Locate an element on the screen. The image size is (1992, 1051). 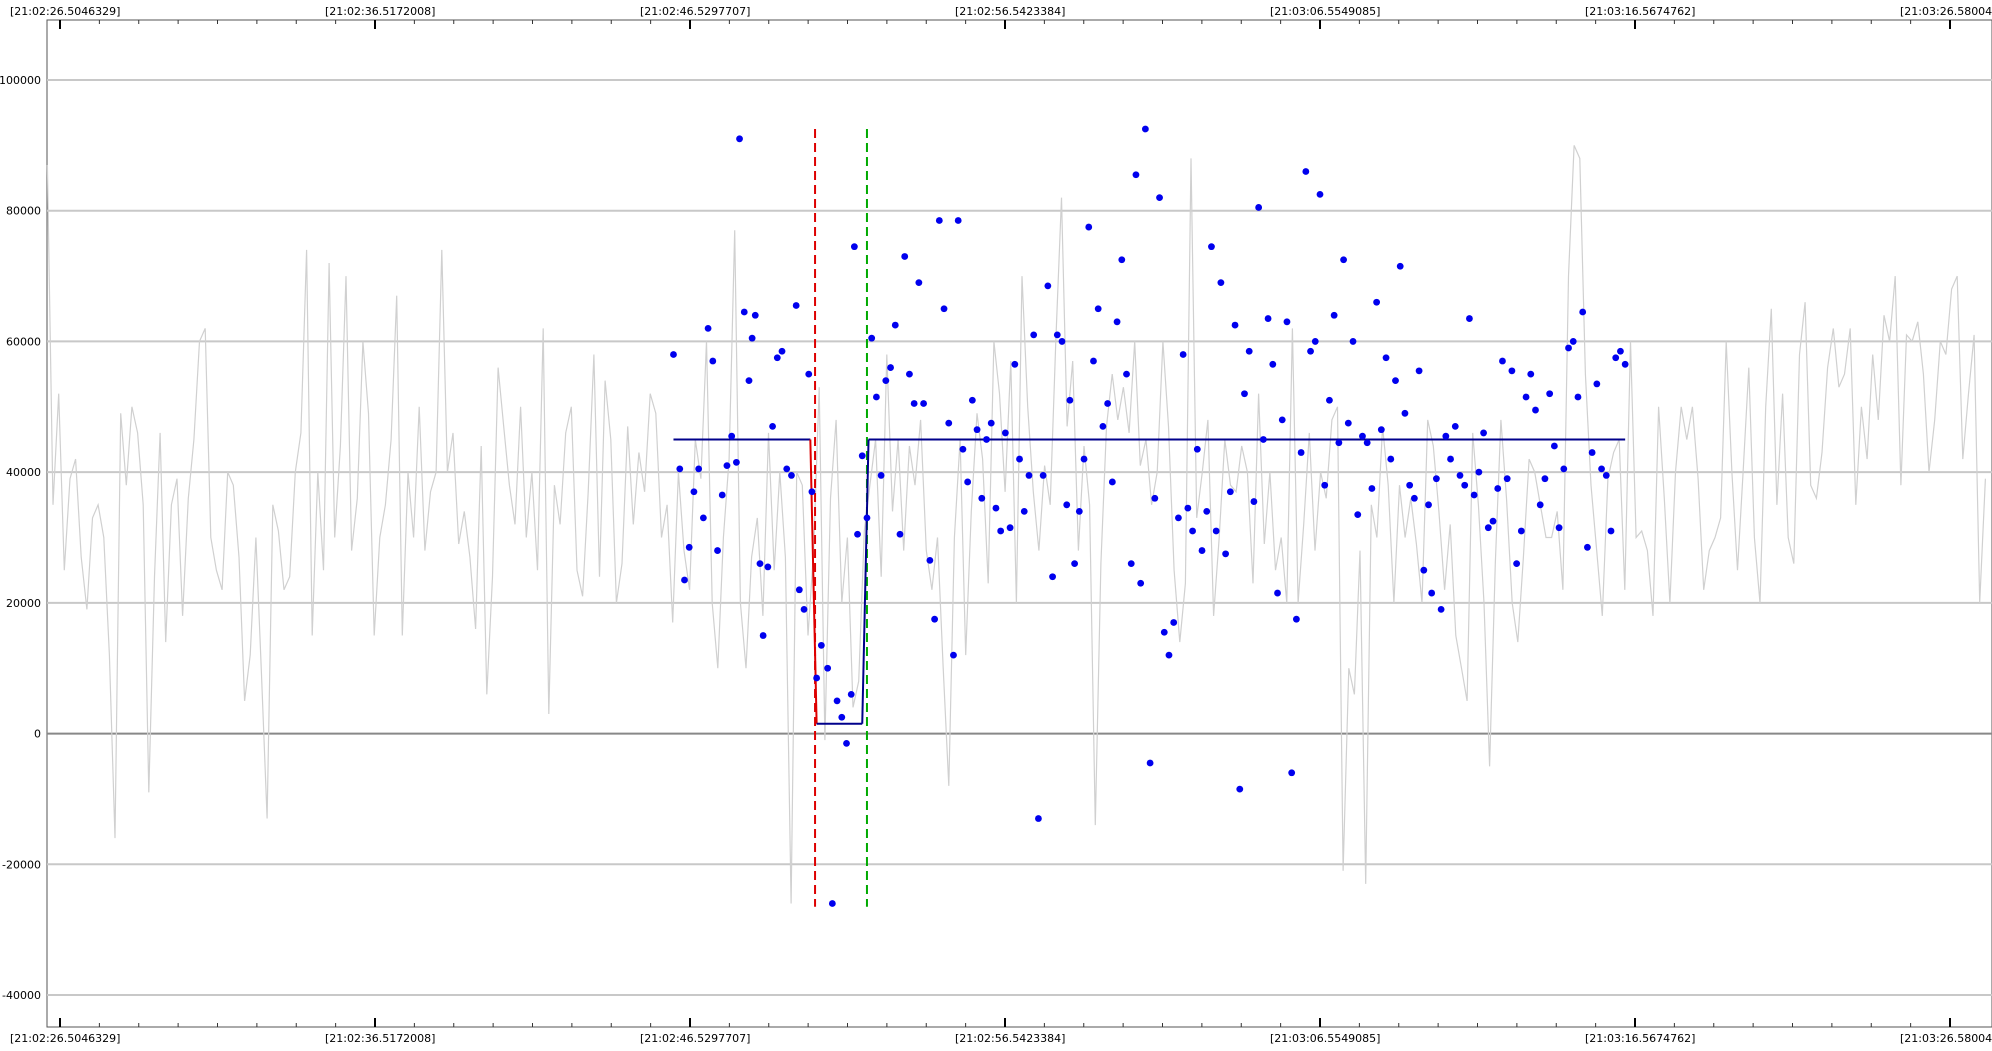
x-tick-label-bottom: [21:02:56.5423384] is located at coordinates (1010, 1038).